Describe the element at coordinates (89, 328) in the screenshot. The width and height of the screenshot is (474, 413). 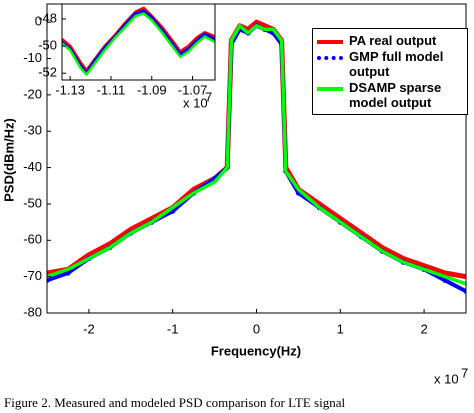
I see `x-tick-label: -2` at that location.